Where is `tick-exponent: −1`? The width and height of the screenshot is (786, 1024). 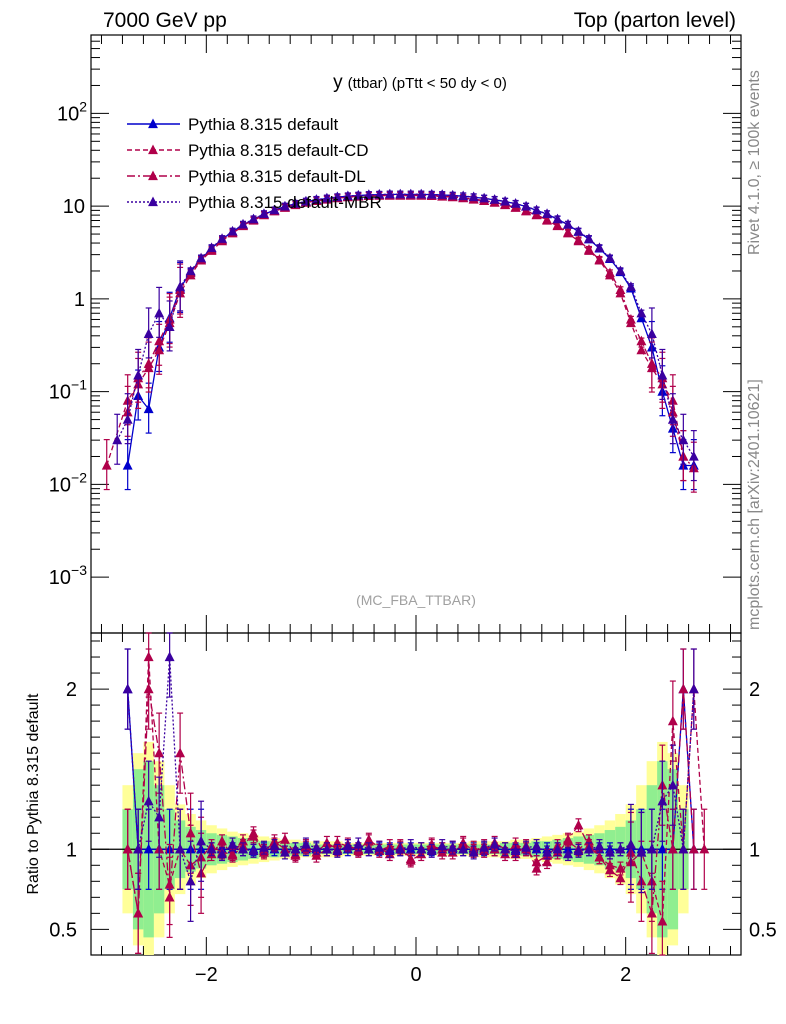 tick-exponent: −1 is located at coordinates (79, 385).